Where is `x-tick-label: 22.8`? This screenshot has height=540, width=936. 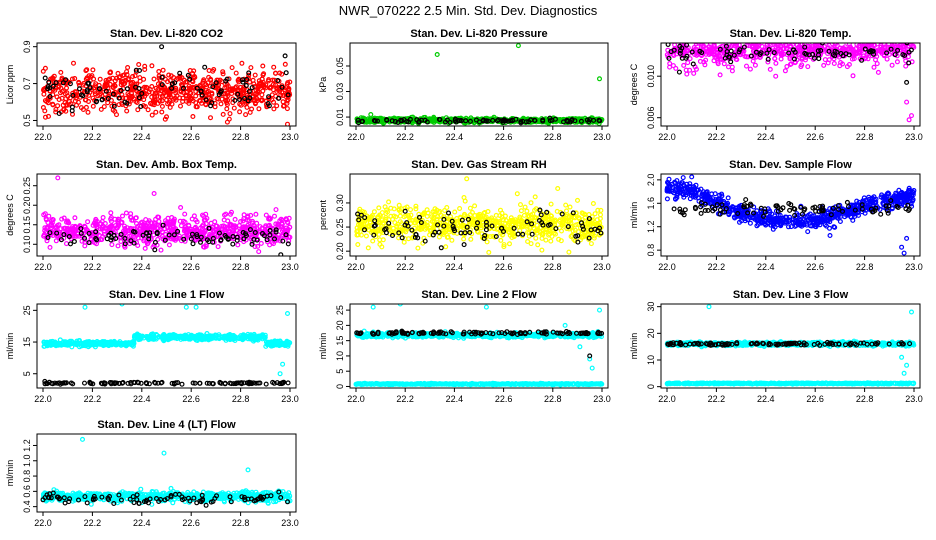
x-tick-label: 22.8 is located at coordinates (865, 137).